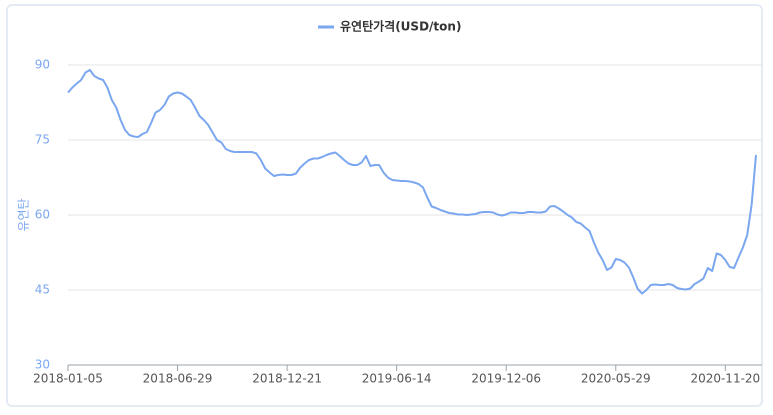 This screenshot has width=773, height=415. Describe the element at coordinates (42, 215) in the screenshot. I see `y-tick-label: 60` at that location.